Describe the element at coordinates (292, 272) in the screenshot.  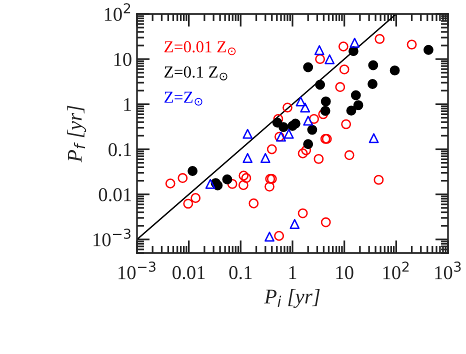
I see `x-tick-label: 1` at that location.